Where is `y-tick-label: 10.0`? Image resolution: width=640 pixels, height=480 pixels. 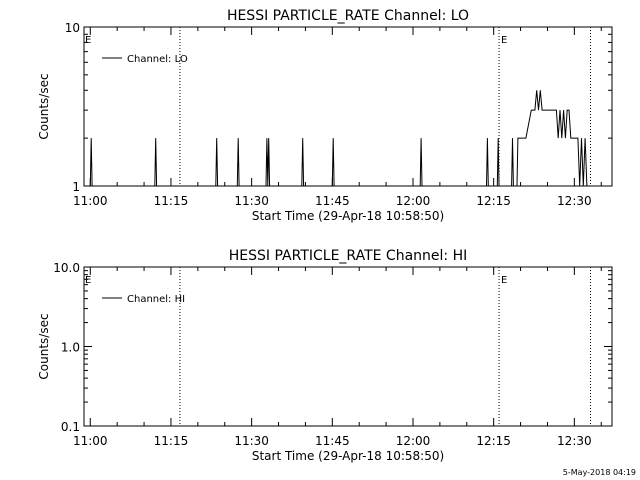
y-tick-label: 10.0 is located at coordinates (66, 268).